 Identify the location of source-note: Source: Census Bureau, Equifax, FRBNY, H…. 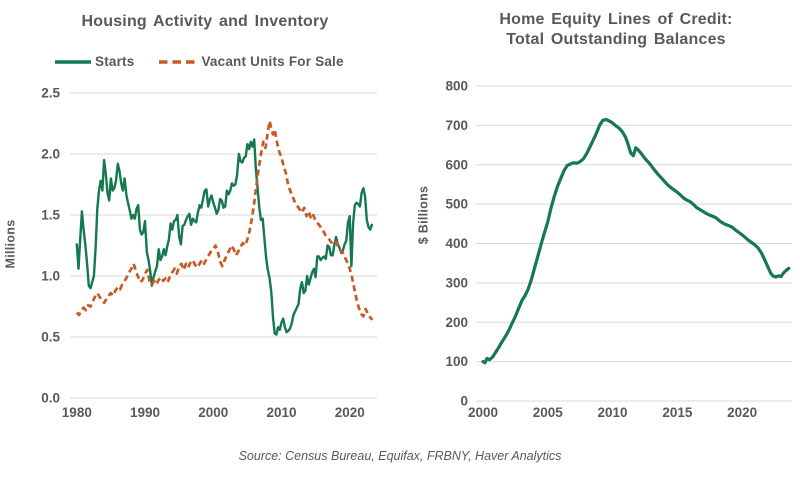
(400, 456).